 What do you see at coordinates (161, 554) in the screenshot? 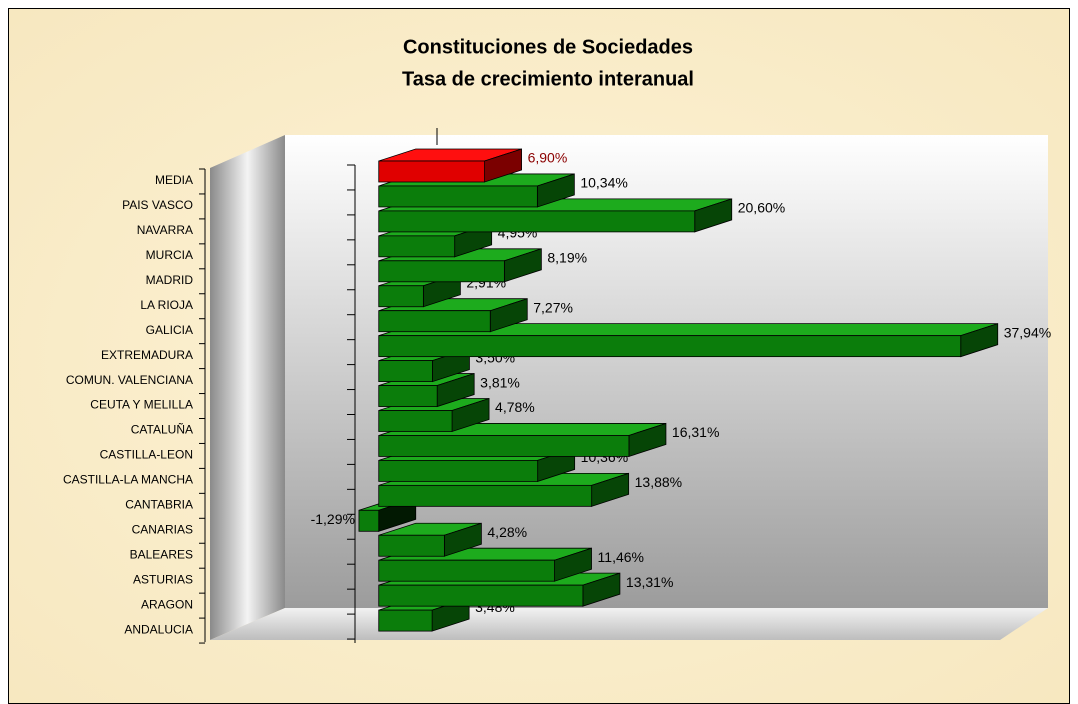
I see `category-label: BALEARES` at bounding box center [161, 554].